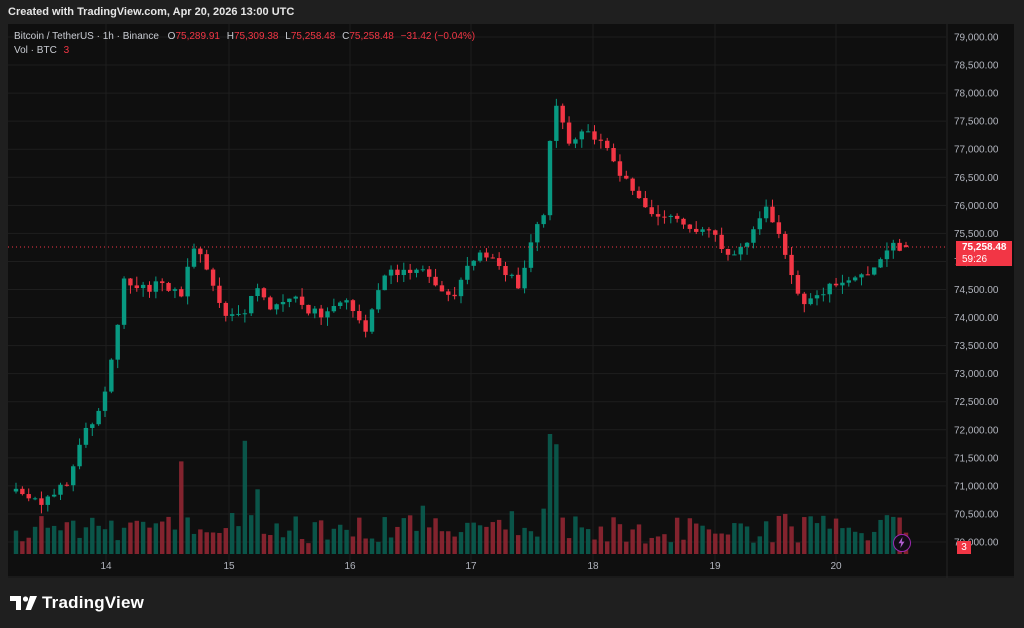  What do you see at coordinates (256, 36) in the screenshot?
I see `high-value: 75,309.38` at bounding box center [256, 36].